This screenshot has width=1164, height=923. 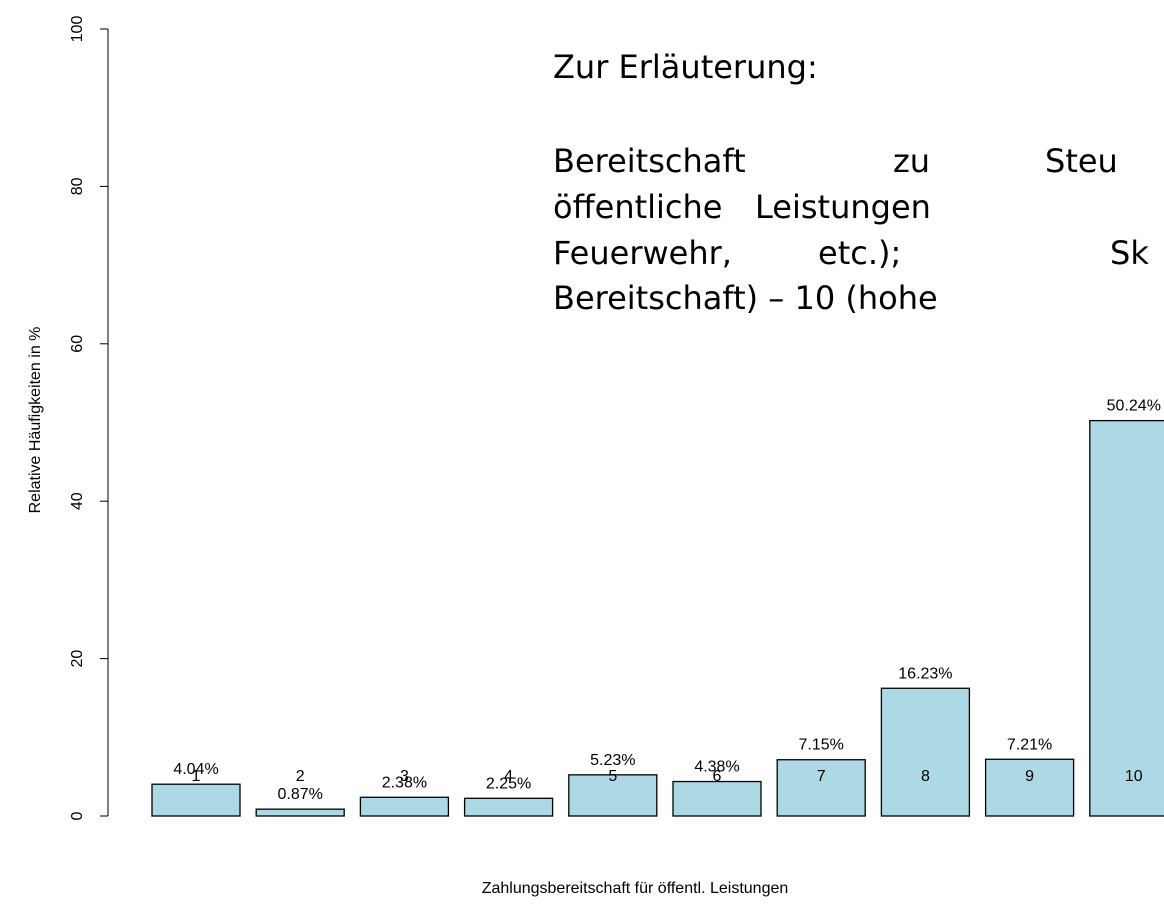 What do you see at coordinates (612, 776) in the screenshot?
I see `x-tick-label: 5` at bounding box center [612, 776].